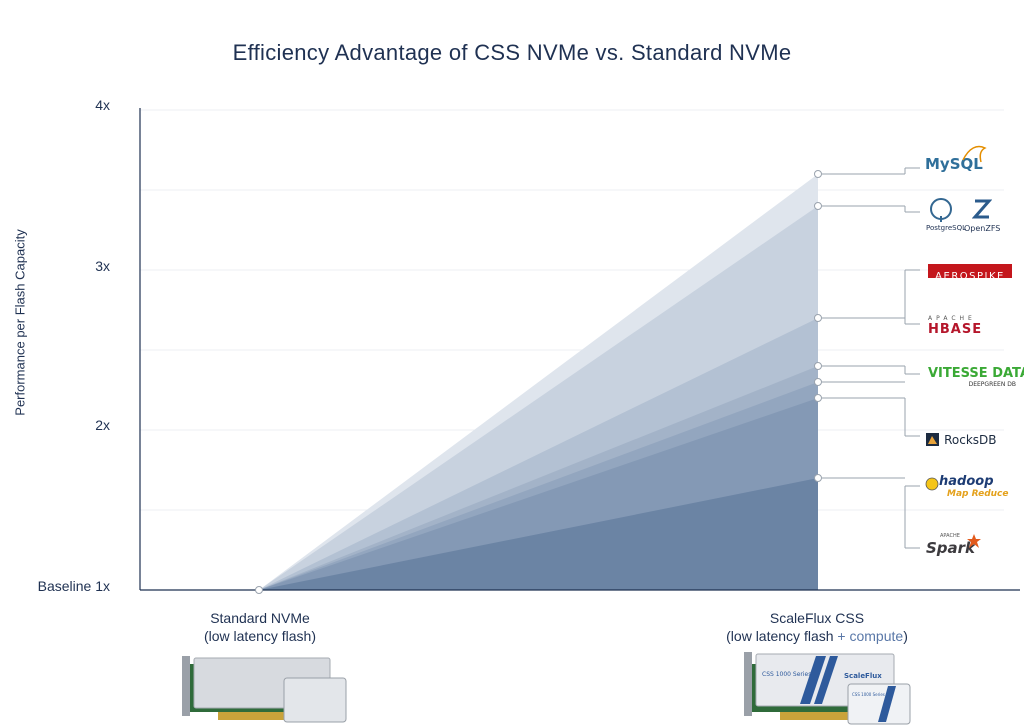  Describe the element at coordinates (818, 478) in the screenshot. I see `end-marker-hadoop-mapreduce` at that location.